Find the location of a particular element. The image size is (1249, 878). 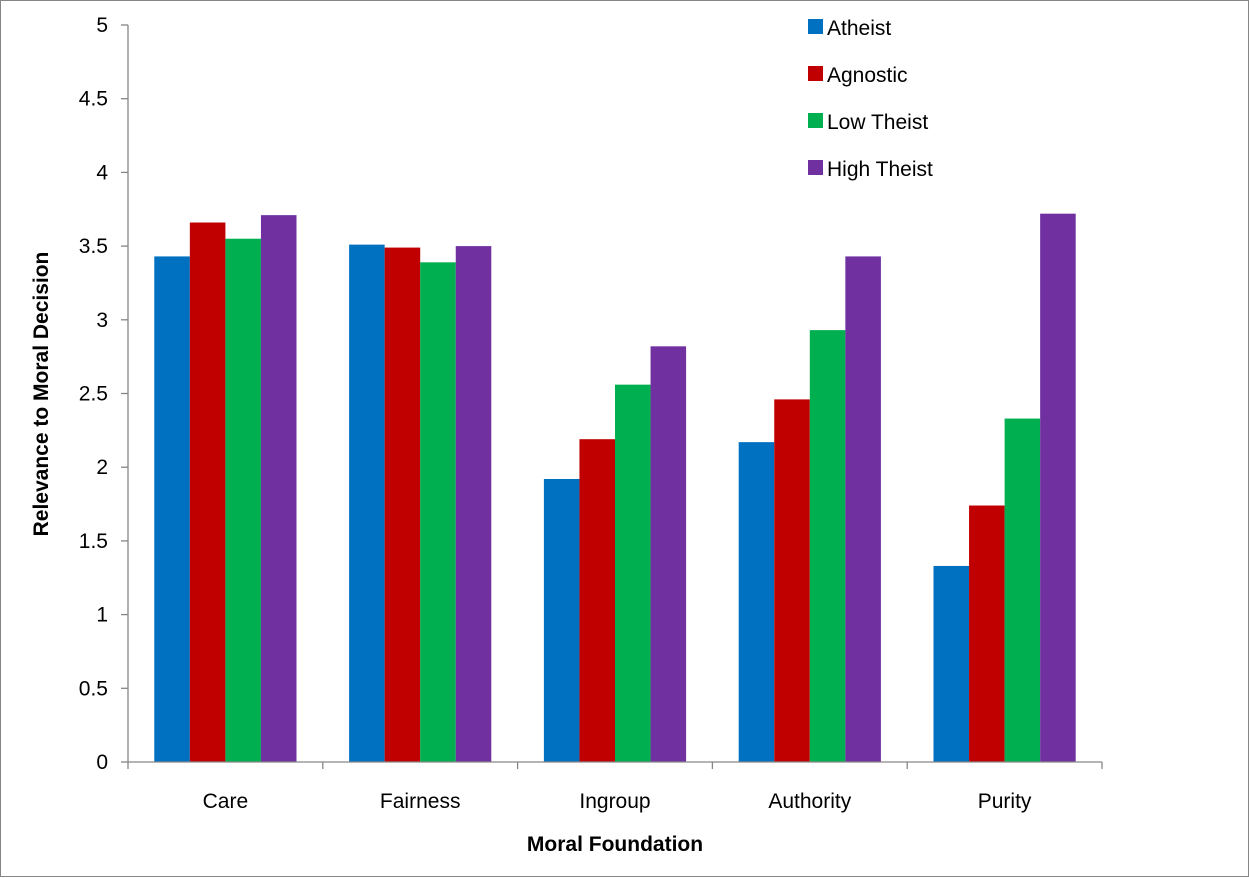

x-tick-label: Authority is located at coordinates (809, 801).